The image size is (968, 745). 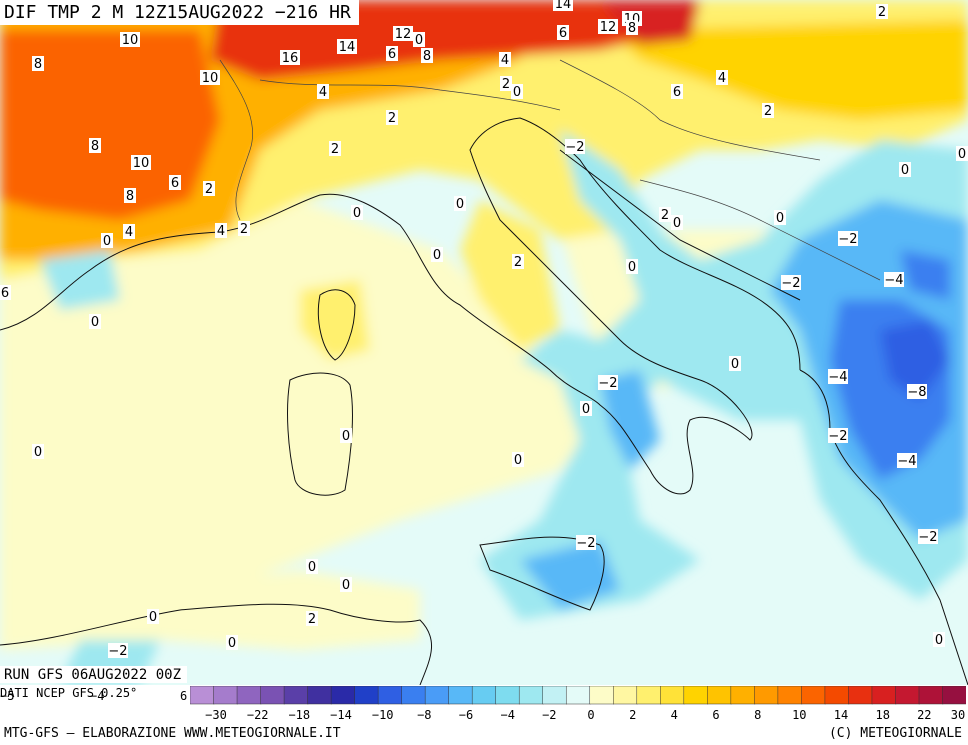 I want to click on legend-labels: −30 −22 −18 −14 −10 −8 −6 −4 −2 0 2 4 6 8 10 14 18 22 30, so click(x=585, y=715).